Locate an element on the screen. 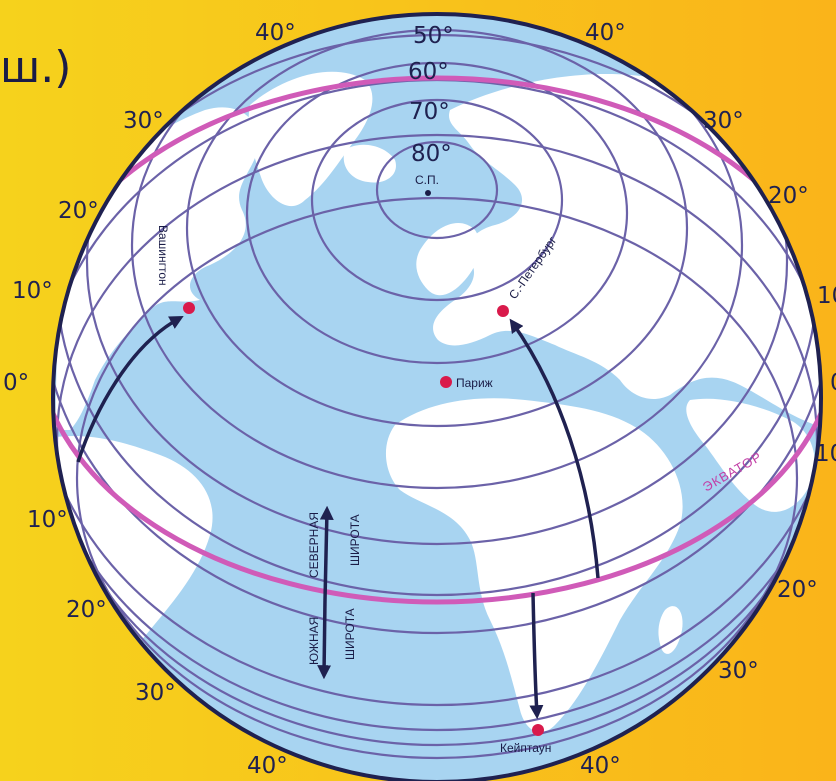 This screenshot has height=781, width=836. deg-label-right-0: 0° is located at coordinates (833, 383).